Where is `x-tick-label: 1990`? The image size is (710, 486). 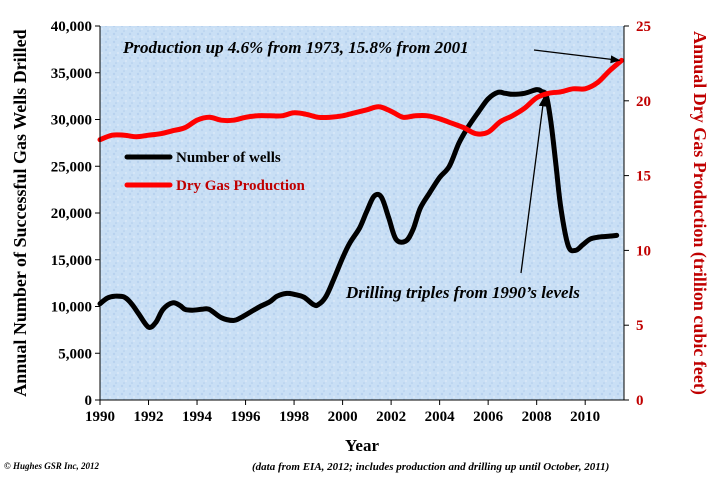 x-tick-label: 1990 is located at coordinates (100, 417).